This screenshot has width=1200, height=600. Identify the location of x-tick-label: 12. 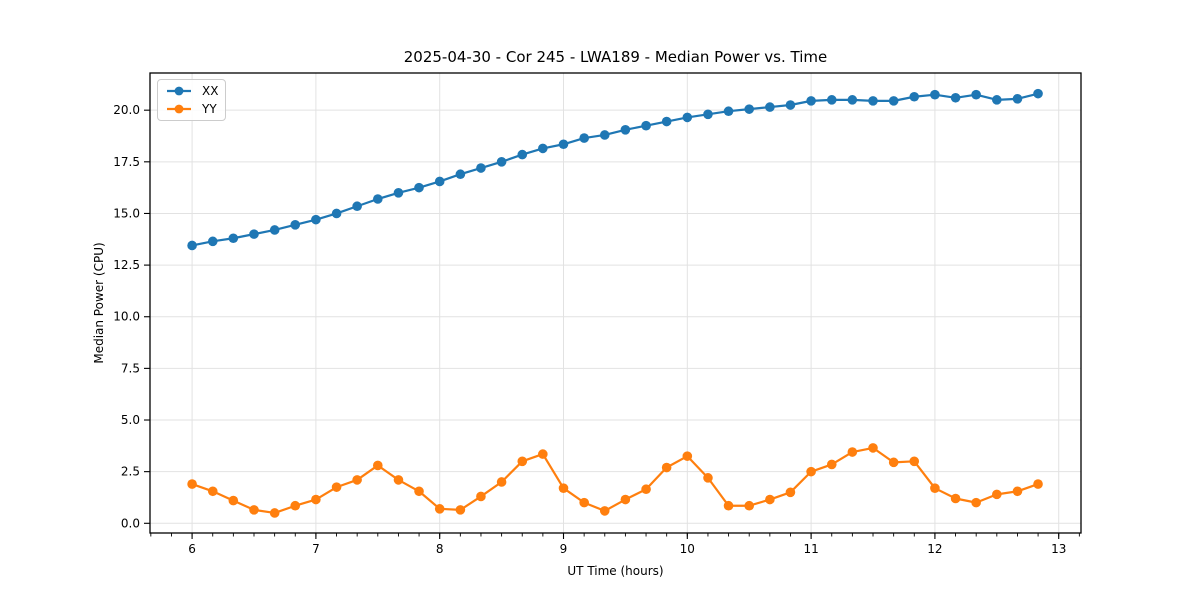
(934, 549).